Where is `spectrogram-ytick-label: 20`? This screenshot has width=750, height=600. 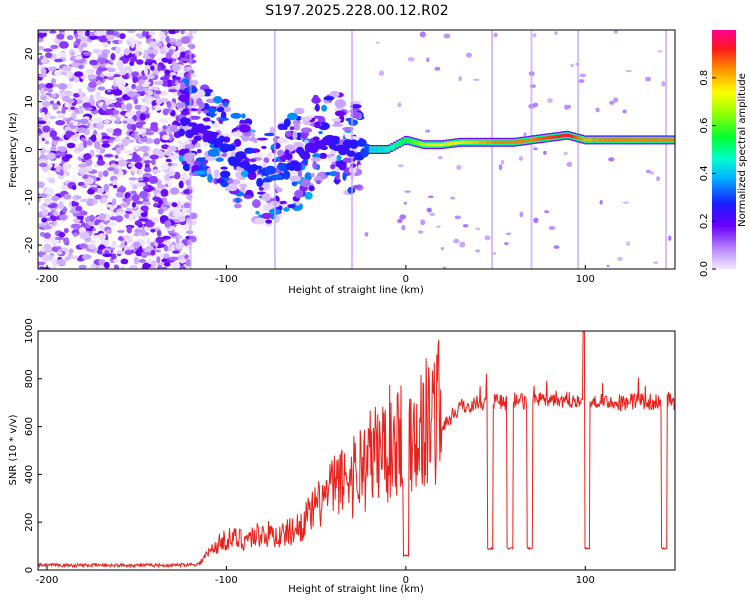
spectrogram-ytick-label: 20 is located at coordinates (29, 54).